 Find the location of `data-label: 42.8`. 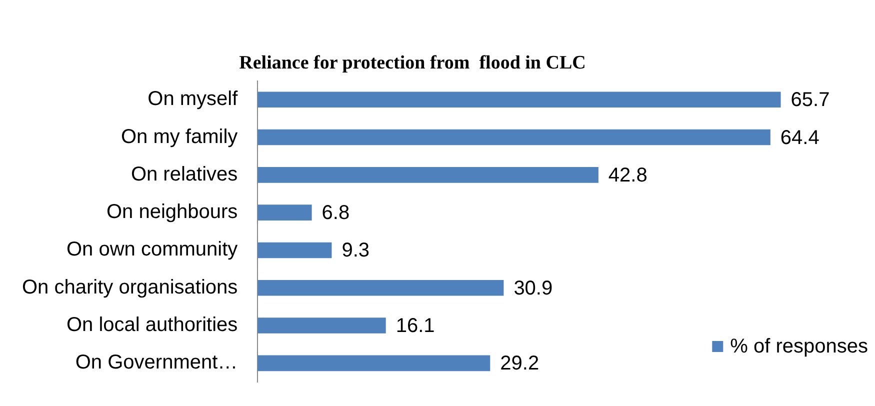

data-label: 42.8 is located at coordinates (628, 175).